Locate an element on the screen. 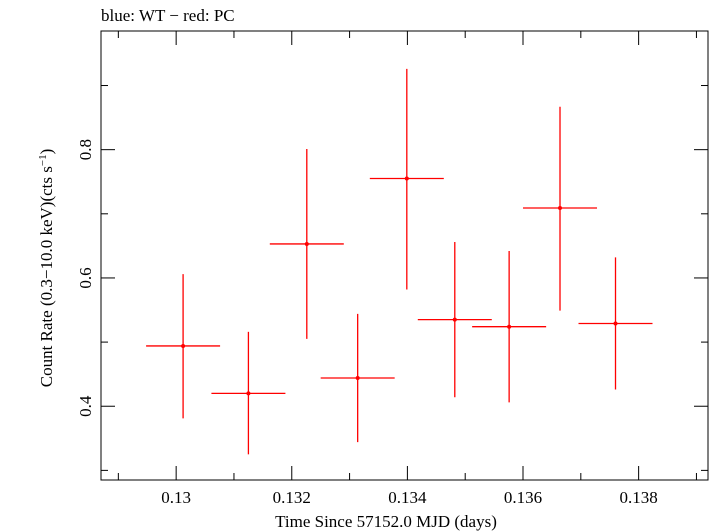 The width and height of the screenshot is (709, 532). y-tick-label: 0.8 is located at coordinates (85, 149).